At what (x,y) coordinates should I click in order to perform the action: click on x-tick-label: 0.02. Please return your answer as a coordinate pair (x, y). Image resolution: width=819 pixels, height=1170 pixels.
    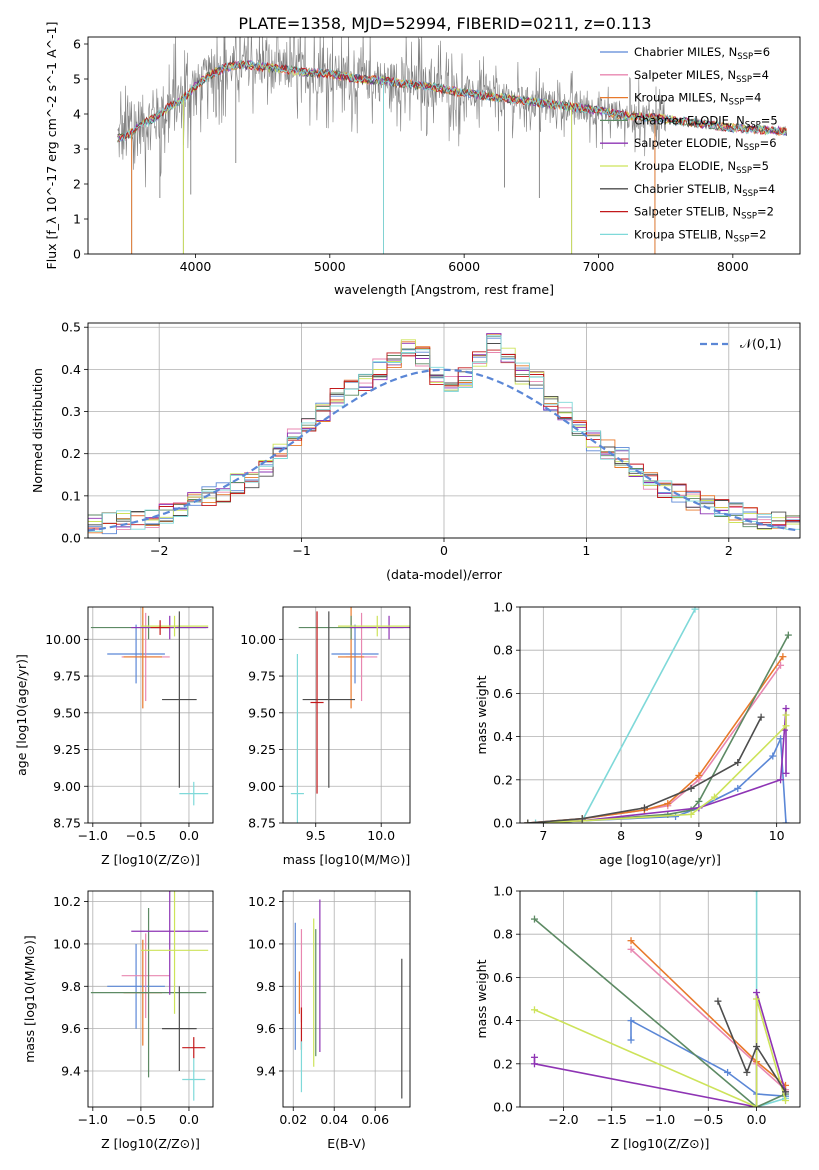
    Looking at the image, I should click on (293, 1119).